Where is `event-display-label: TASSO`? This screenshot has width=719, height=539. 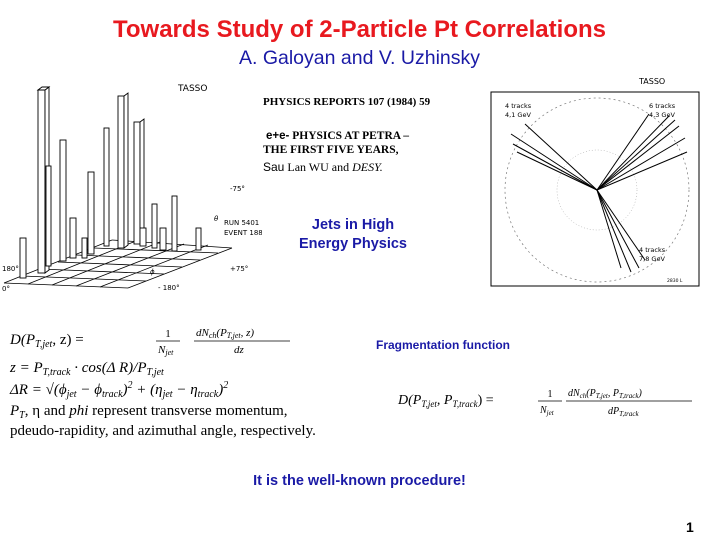 event-display-label: TASSO is located at coordinates (651, 81).